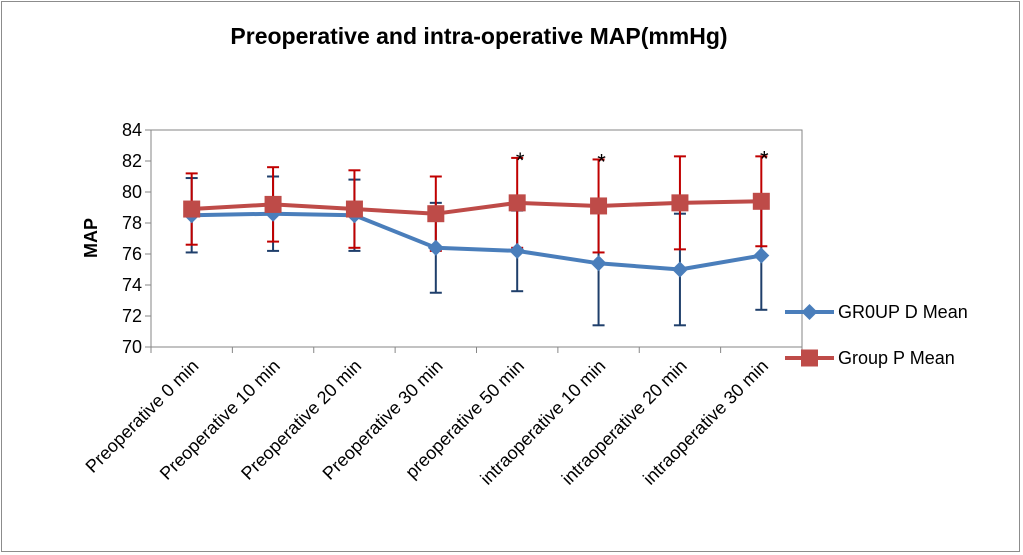 The image size is (1023, 555). What do you see at coordinates (132, 316) in the screenshot?
I see `y-tick-label: 72` at bounding box center [132, 316].